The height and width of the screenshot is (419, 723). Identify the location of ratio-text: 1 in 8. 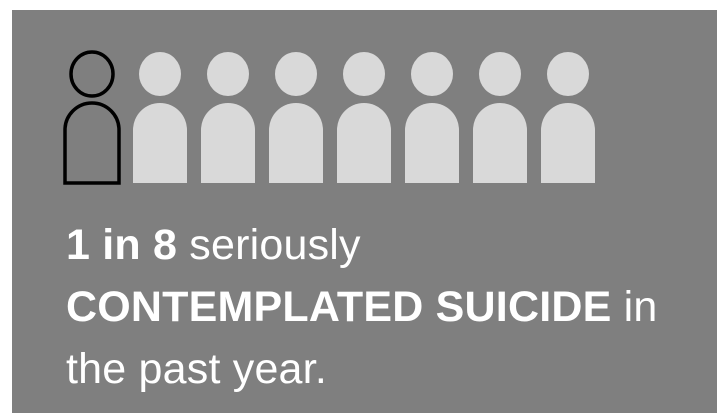
(122, 245).